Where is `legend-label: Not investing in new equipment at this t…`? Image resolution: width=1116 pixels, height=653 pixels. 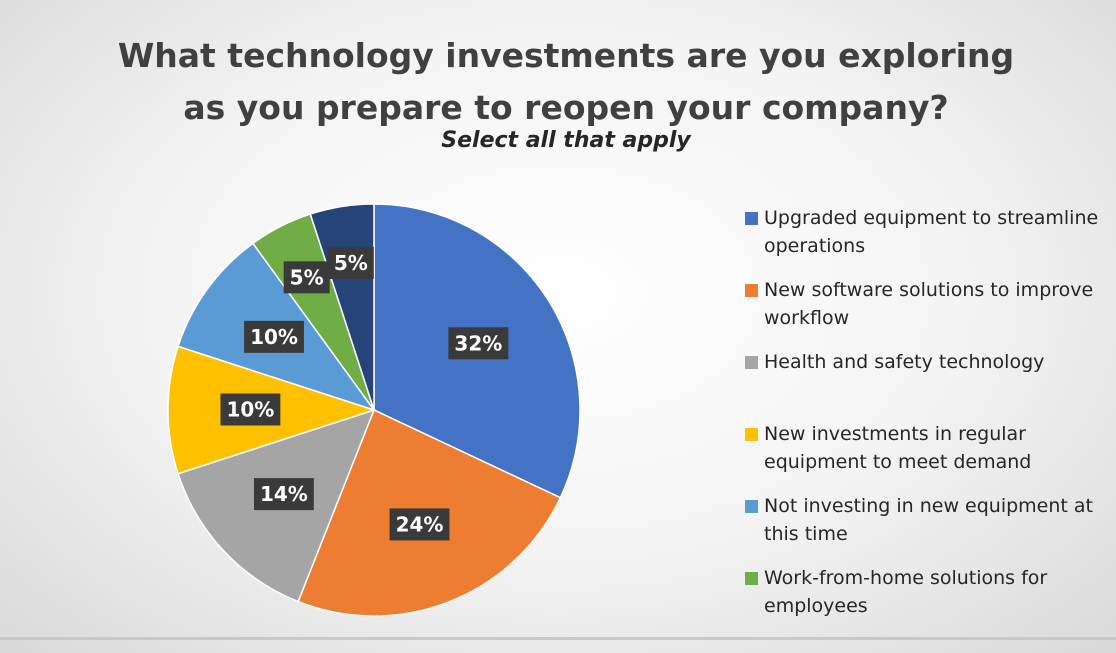
legend-label: Not investing in new equipment at this t… is located at coordinates (928, 520).